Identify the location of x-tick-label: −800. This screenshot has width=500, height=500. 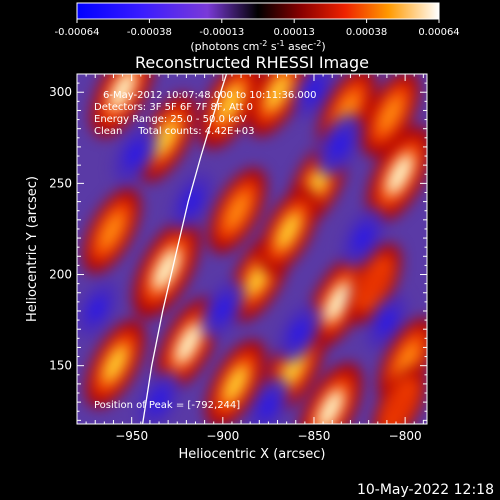
(405, 436).